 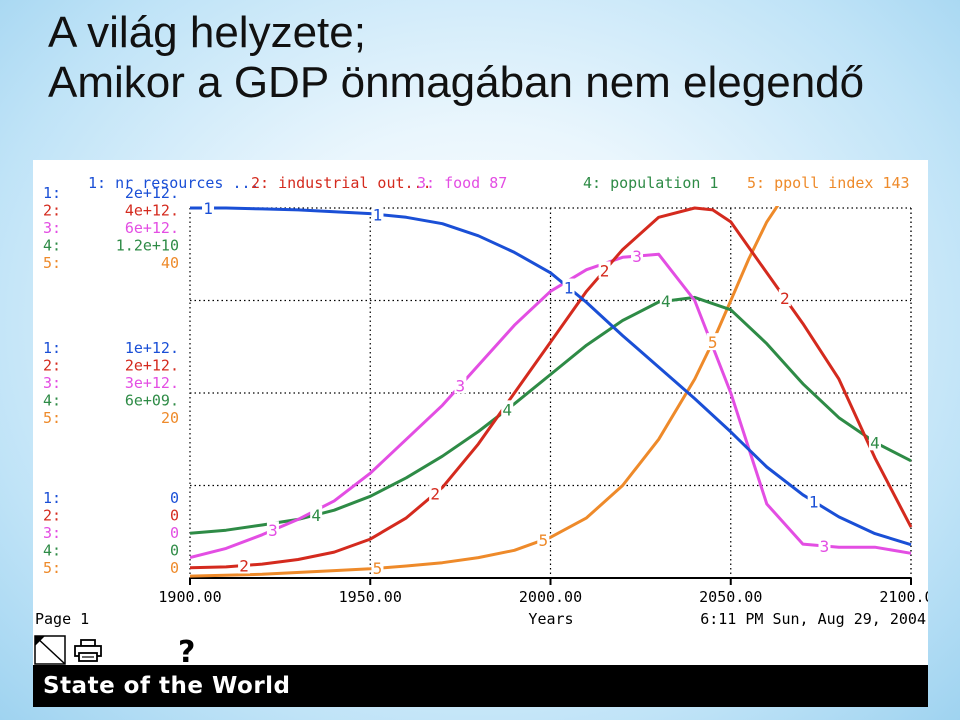 I want to click on curve-label-5-0: 5, so click(x=378, y=568).